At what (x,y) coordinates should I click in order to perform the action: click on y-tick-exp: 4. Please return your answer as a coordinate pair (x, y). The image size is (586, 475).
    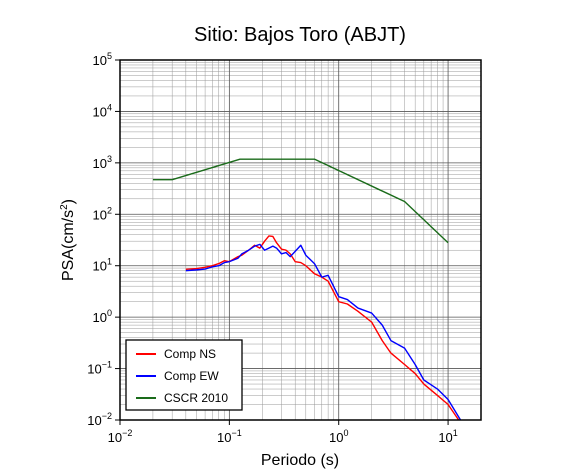
    Looking at the image, I should click on (109, 107).